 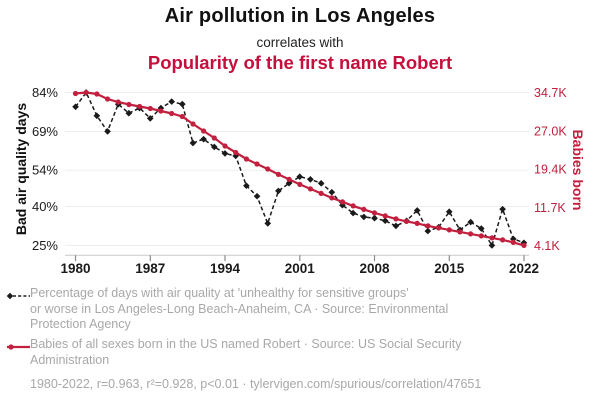 What do you see at coordinates (21, 169) in the screenshot?
I see `left-axis-title: Bad air quality days` at bounding box center [21, 169].